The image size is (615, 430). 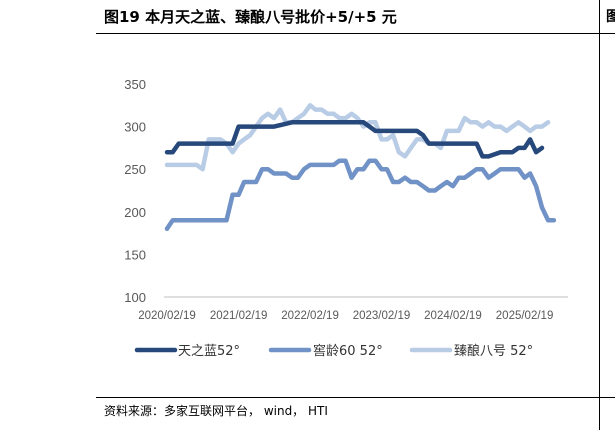 I want to click on title-divider, so click(x=355, y=33).